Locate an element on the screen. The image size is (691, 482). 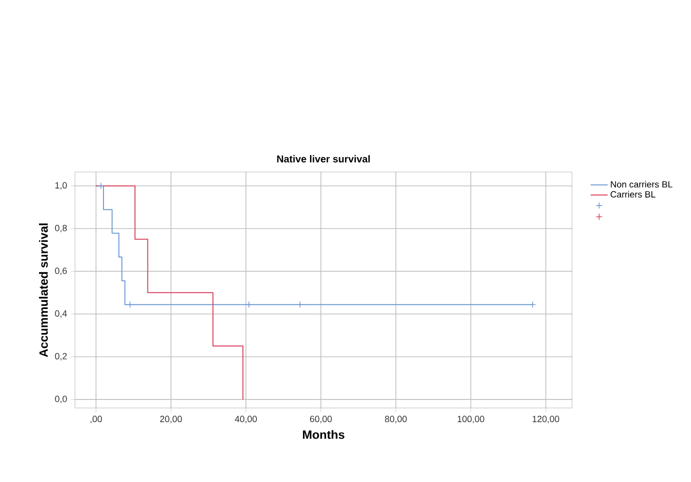
legend-label: Carriers BL is located at coordinates (633, 194).